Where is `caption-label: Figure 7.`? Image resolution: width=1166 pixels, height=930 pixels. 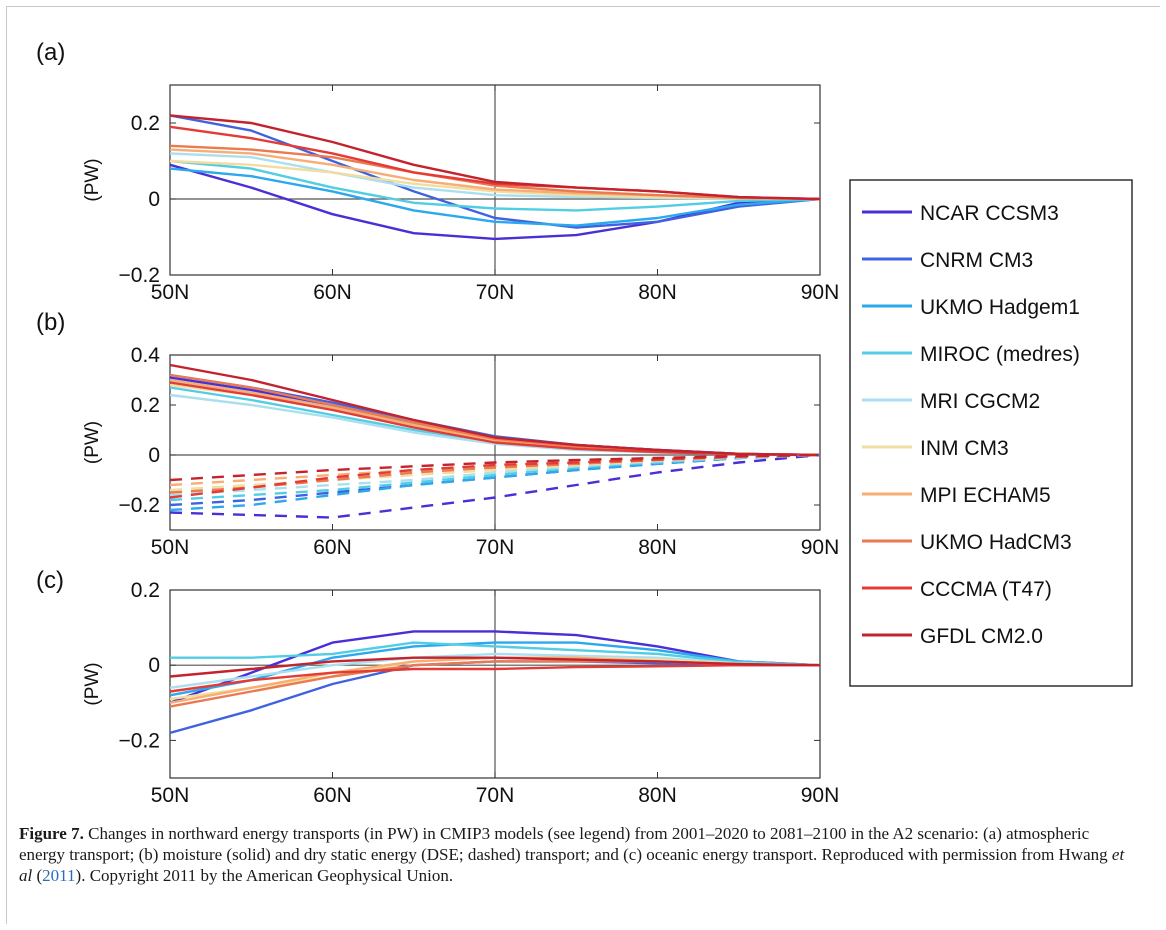 caption-label: Figure 7. is located at coordinates (51, 833).